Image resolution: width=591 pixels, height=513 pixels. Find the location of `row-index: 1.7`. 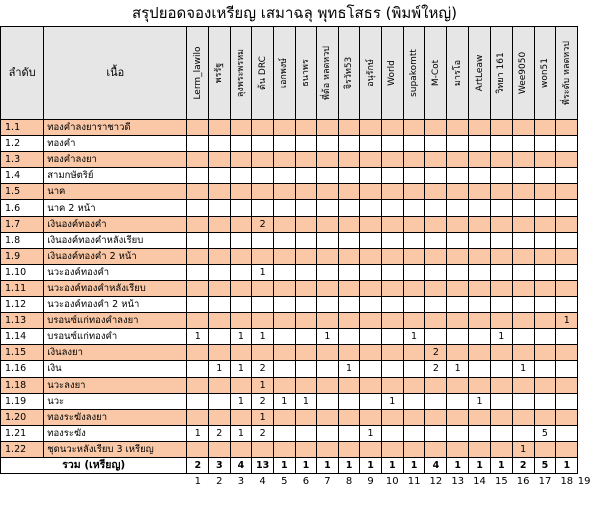

row-index: 1.7 is located at coordinates (22, 224).